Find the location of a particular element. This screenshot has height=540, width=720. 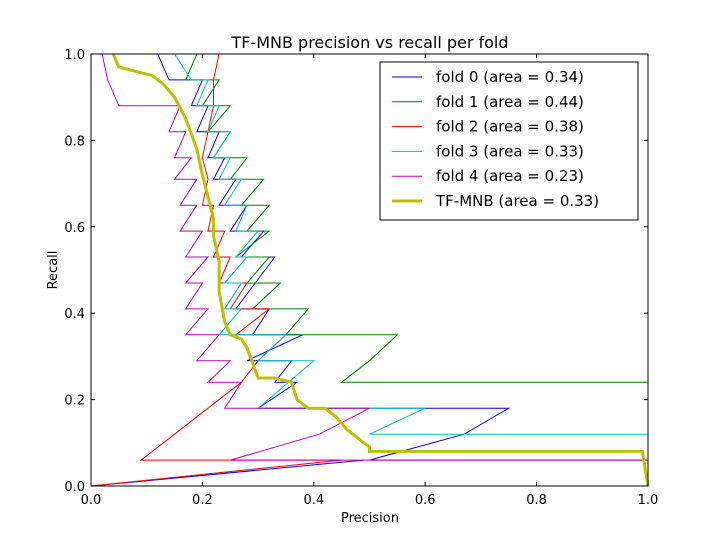

y-axis-label: Recall is located at coordinates (53, 270).